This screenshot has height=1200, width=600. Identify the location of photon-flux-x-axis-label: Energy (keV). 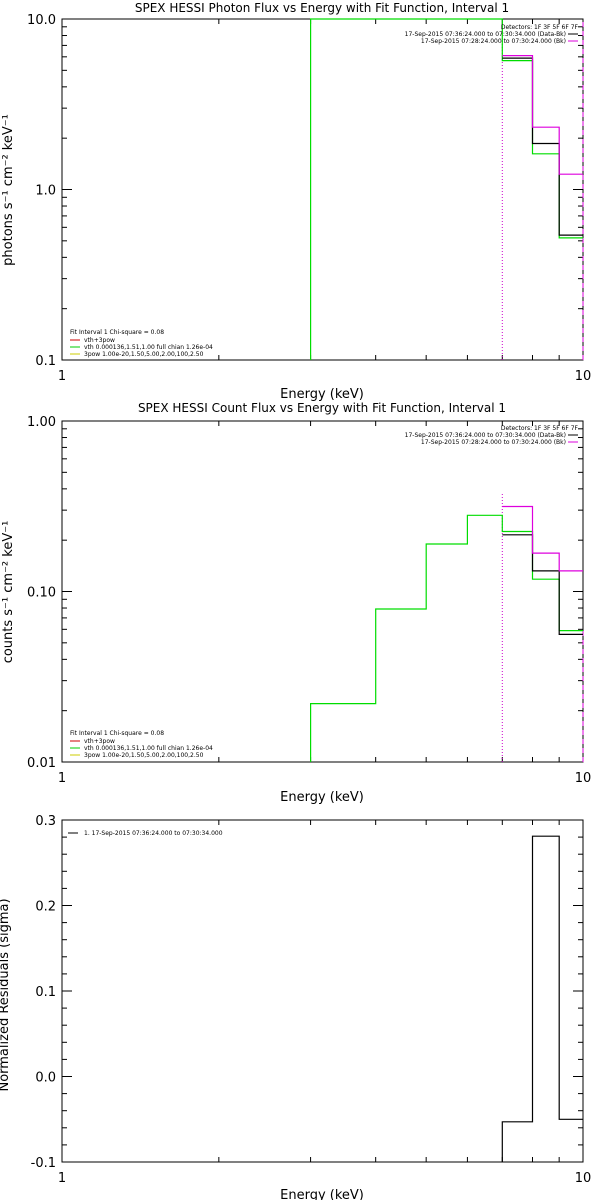
(322, 394).